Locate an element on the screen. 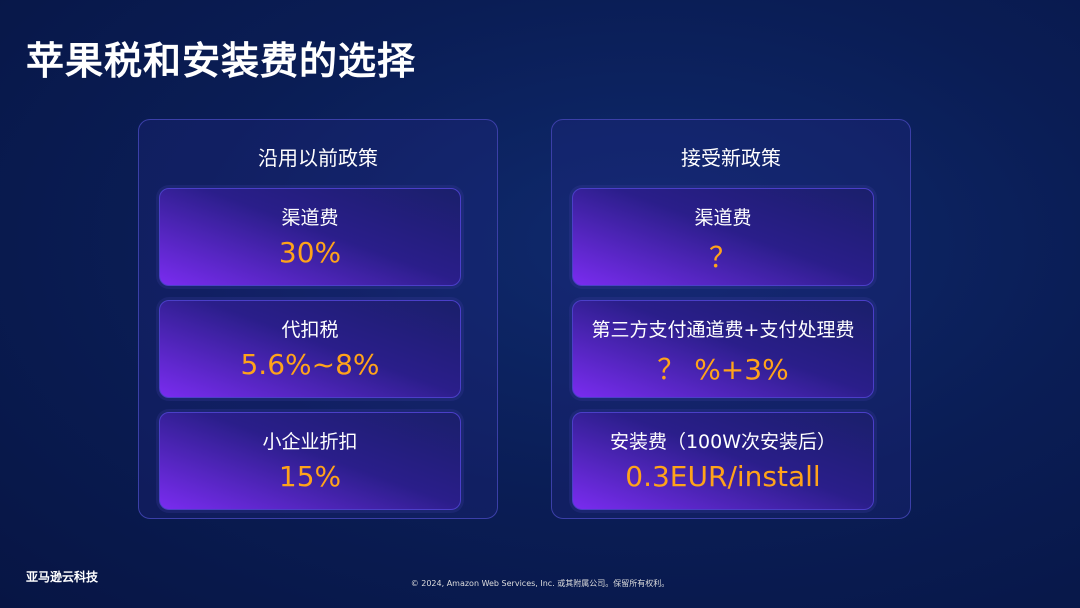 The height and width of the screenshot is (608, 1080). card-value: 5.6%~8% is located at coordinates (310, 364).